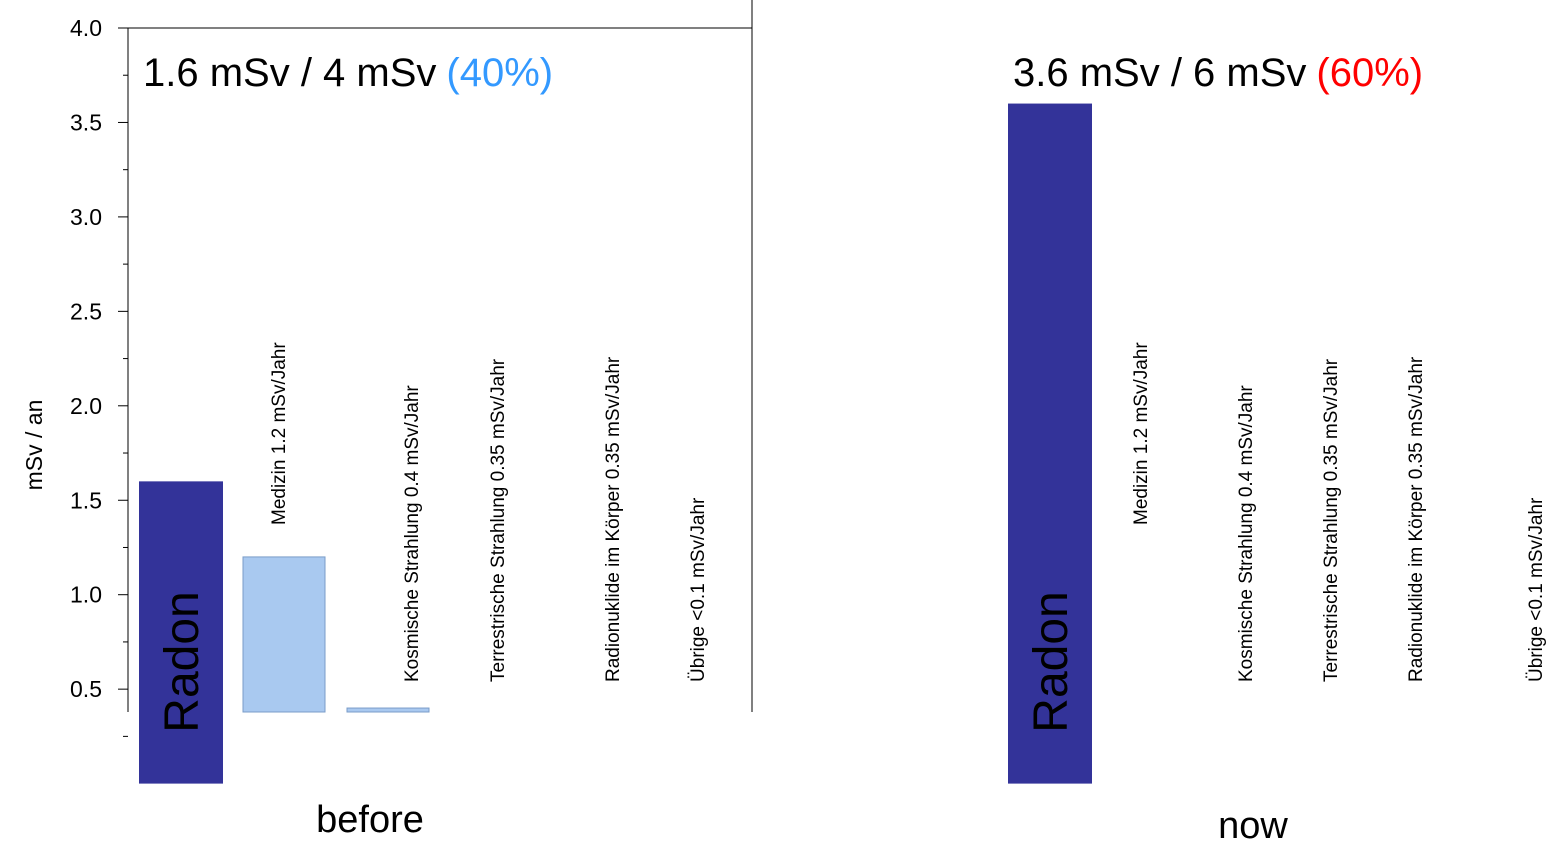 Image resolution: width=1549 pixels, height=856 pixels. I want to click on caption: now, so click(1253, 826).